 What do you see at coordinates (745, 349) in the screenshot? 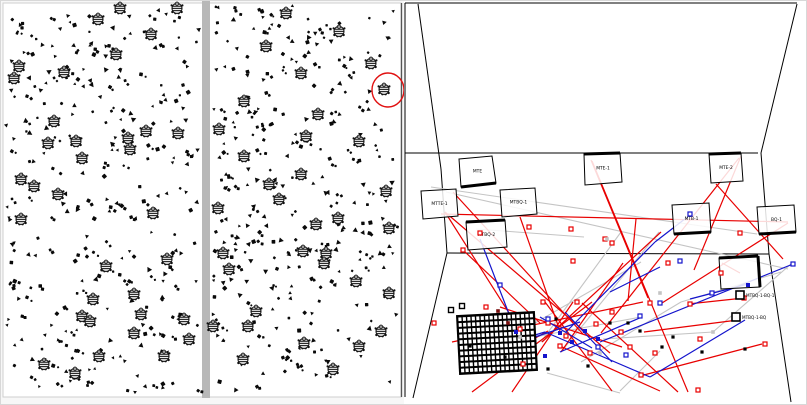
I see `node-black` at bounding box center [745, 349].